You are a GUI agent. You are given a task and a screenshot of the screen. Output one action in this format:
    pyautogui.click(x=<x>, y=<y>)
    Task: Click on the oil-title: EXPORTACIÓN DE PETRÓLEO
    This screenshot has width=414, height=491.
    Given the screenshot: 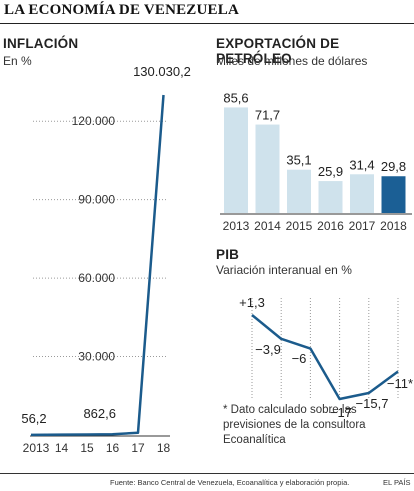 What is the action you would take?
    pyautogui.click(x=278, y=51)
    